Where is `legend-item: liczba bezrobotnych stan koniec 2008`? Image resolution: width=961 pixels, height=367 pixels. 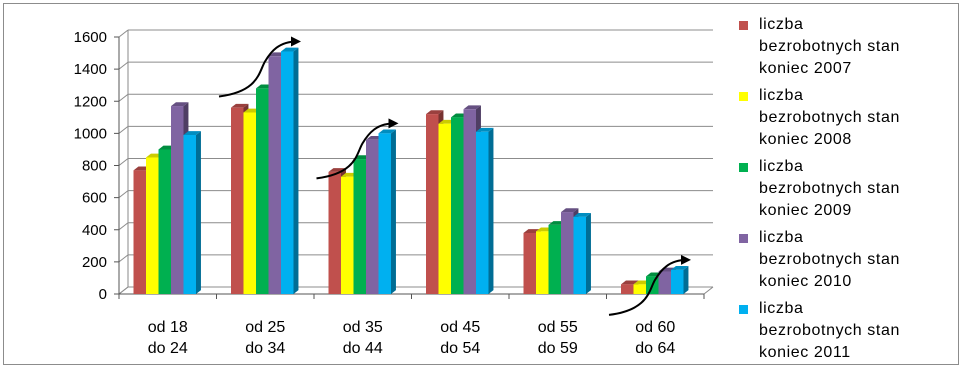 legend-item: liczba bezrobotnych stan koniec 2008 is located at coordinates (819, 117).